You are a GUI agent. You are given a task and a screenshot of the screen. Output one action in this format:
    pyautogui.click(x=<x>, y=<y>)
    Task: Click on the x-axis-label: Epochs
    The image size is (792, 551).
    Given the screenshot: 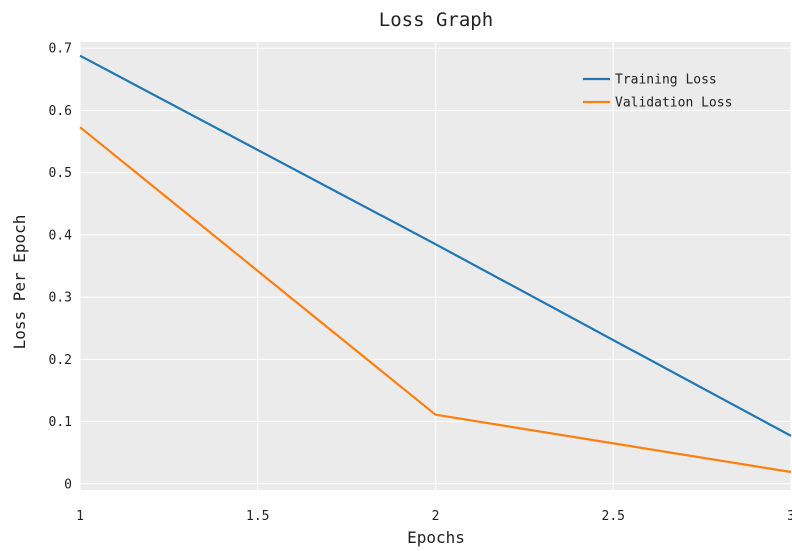 What is the action you would take?
    pyautogui.click(x=436, y=537)
    